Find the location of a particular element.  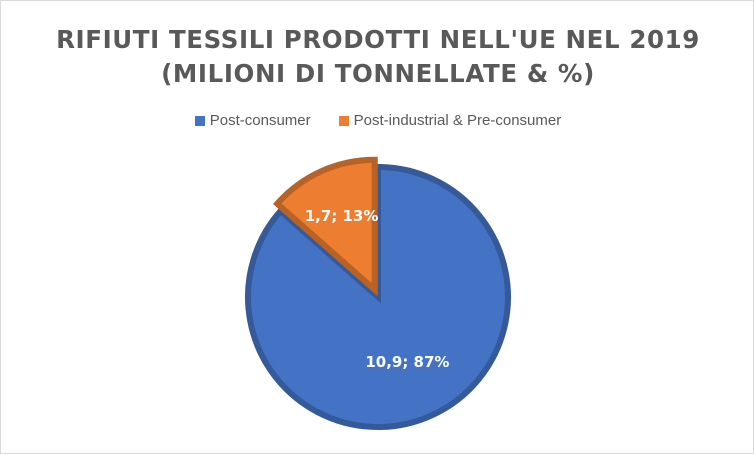

data-label-post-consumer: 10,9; 87% is located at coordinates (407, 362).